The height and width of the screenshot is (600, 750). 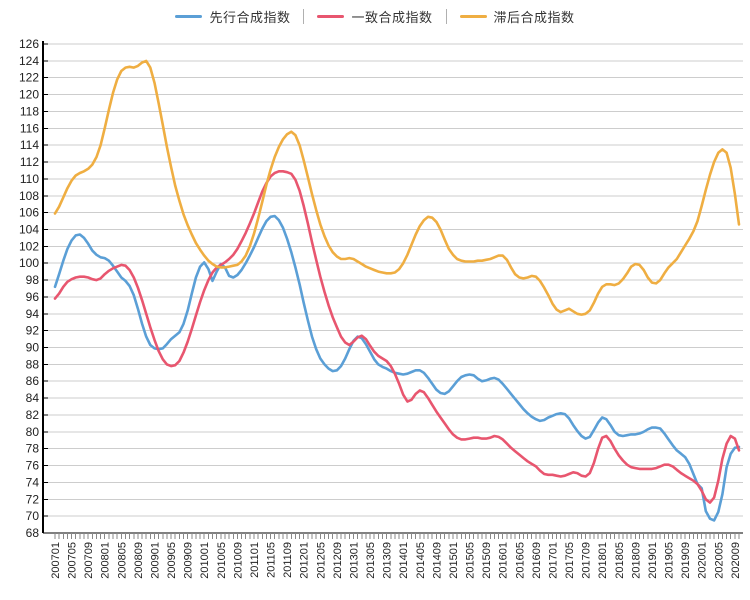 What do you see at coordinates (33, 432) in the screenshot?
I see `y-tick-label: 80` at bounding box center [33, 432].